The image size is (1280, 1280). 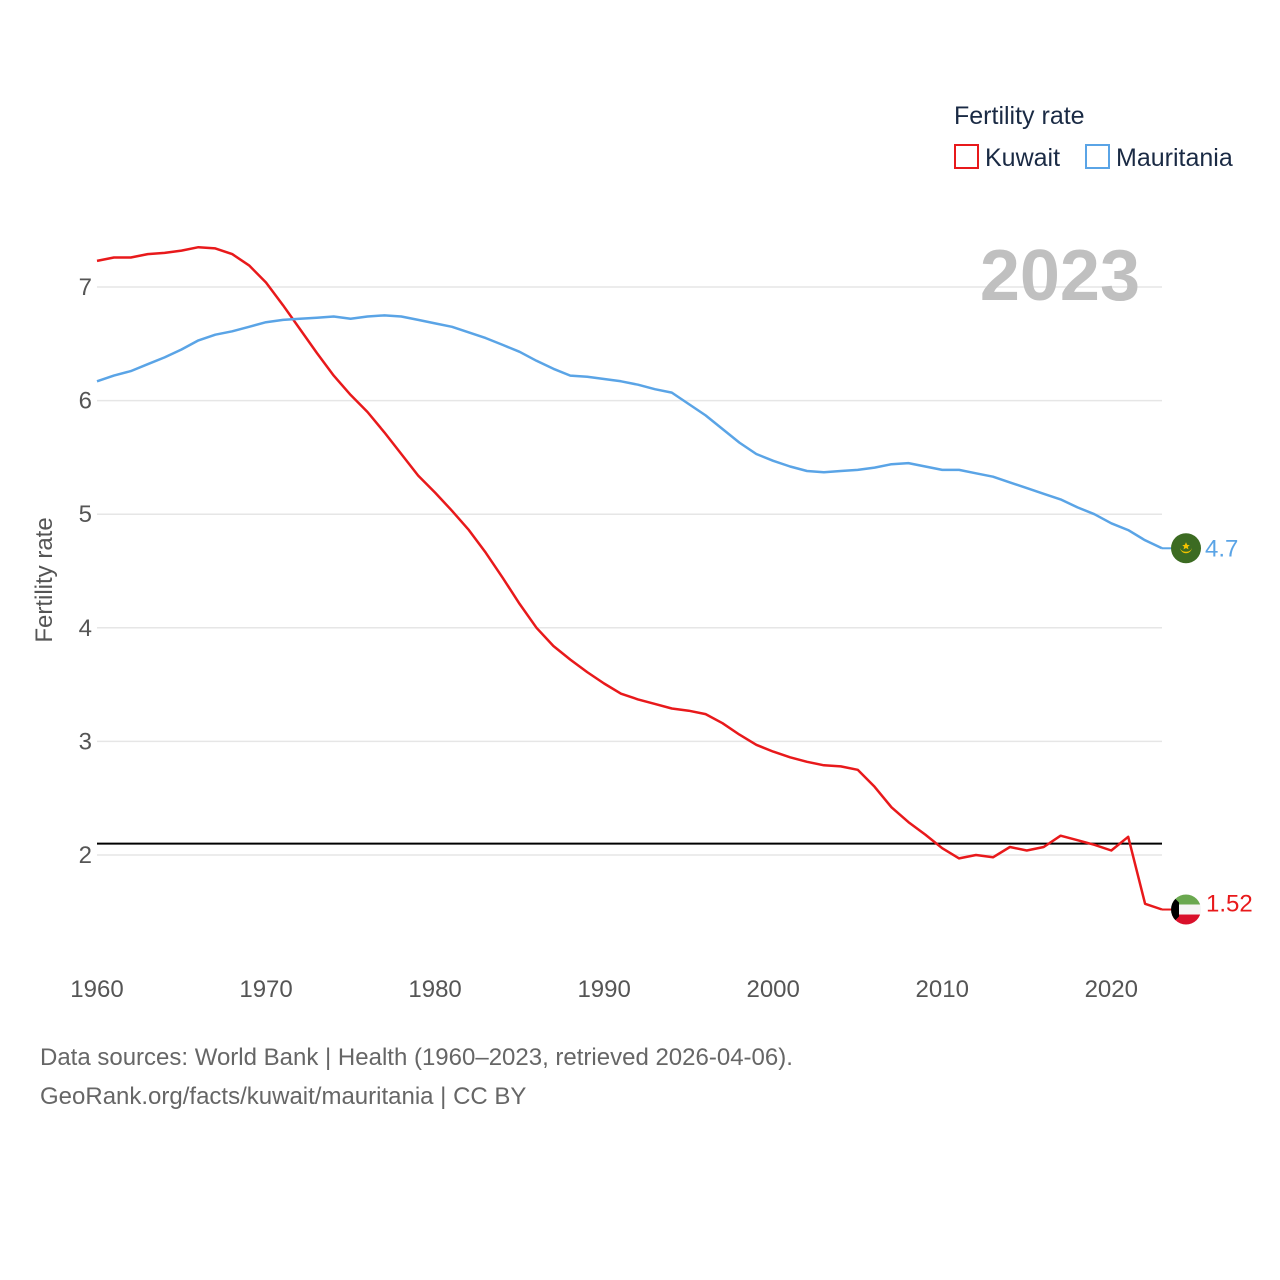 What do you see at coordinates (1229, 904) in the screenshot?
I see `kuwait-end-value: 1.52` at bounding box center [1229, 904].